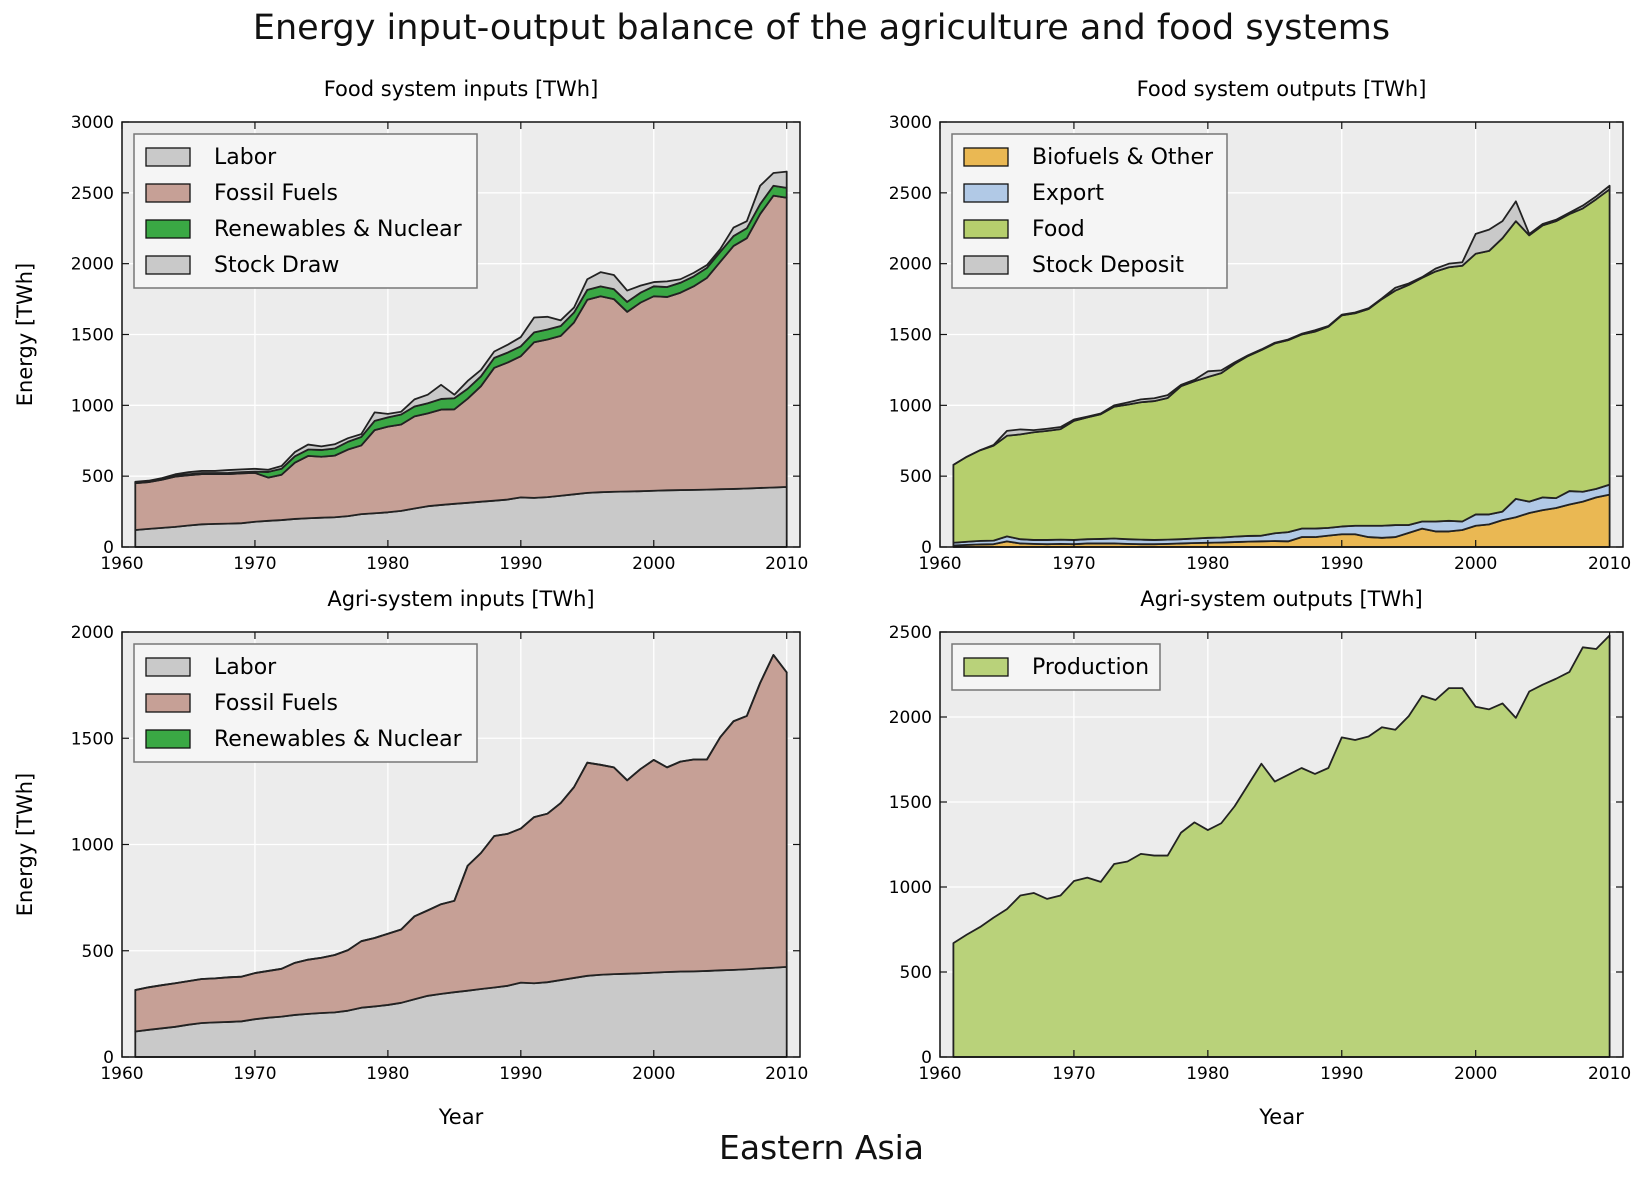 Image resolution: width=1643 pixels, height=1181 pixels. What do you see at coordinates (1058, 229) in the screenshot?
I see `legend-label: Food` at bounding box center [1058, 229].